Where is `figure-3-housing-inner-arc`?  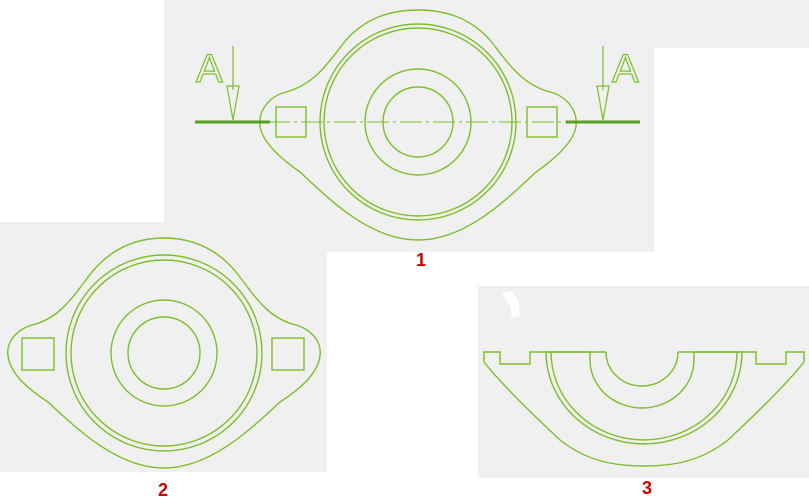
figure-3-housing-inner-arc is located at coordinates (644, 396).